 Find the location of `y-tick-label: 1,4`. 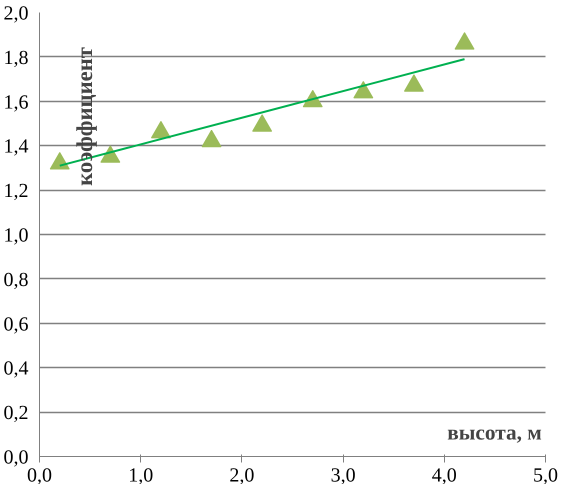

y-tick-label: 1,4 is located at coordinates (16, 147).